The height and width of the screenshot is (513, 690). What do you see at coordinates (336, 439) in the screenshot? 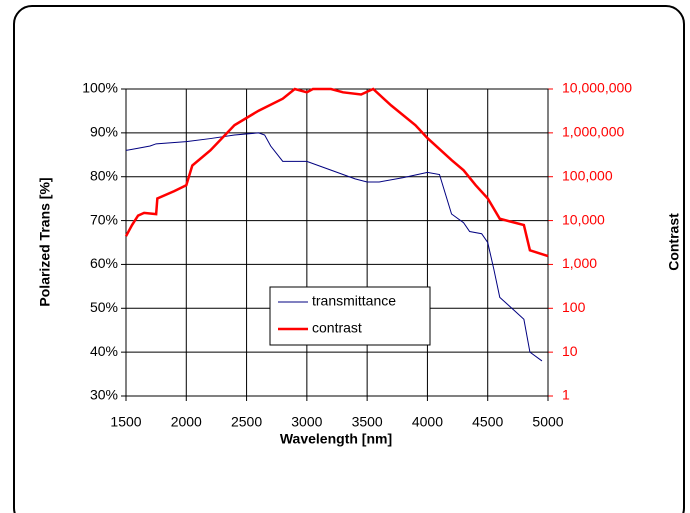
I see `x-axis-title: Wavelength [nm]` at bounding box center [336, 439].